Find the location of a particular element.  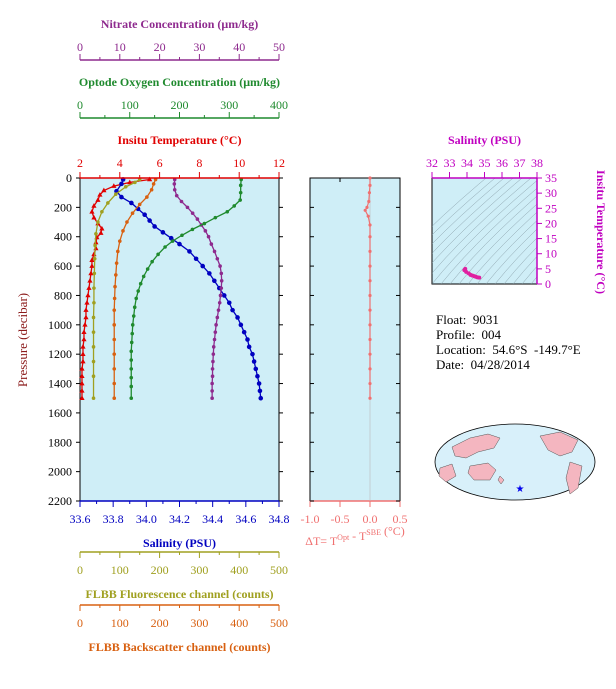

temperature-series is located at coordinates (116, 288).